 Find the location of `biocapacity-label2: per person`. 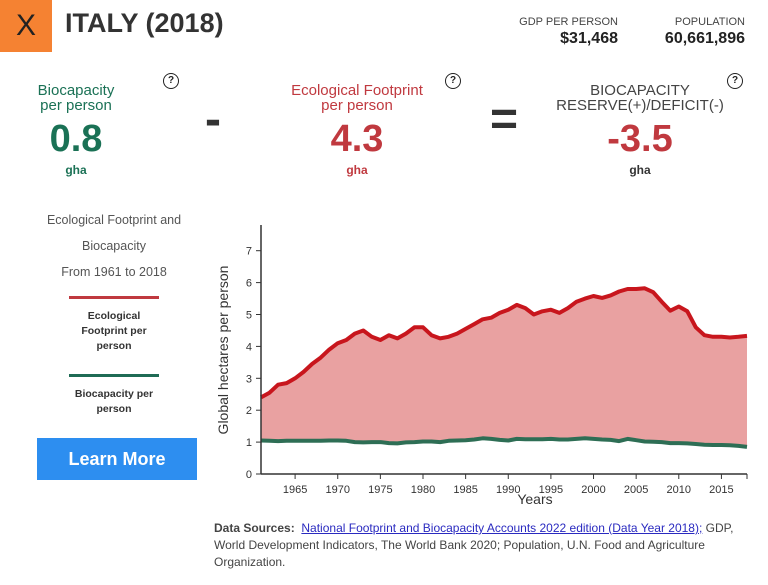

biocapacity-label2: per person is located at coordinates (76, 105).